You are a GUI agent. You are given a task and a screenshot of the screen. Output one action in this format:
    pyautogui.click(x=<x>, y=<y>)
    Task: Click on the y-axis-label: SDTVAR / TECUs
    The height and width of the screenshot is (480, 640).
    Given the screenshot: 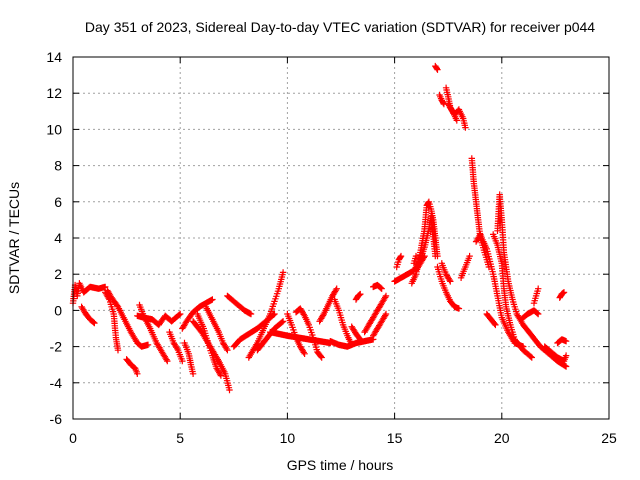 What is the action you would take?
    pyautogui.click(x=14, y=238)
    